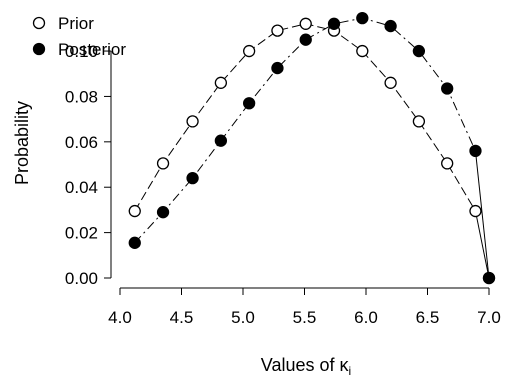  I want to click on y-tick-label-1: 0.02, so click(81, 233).